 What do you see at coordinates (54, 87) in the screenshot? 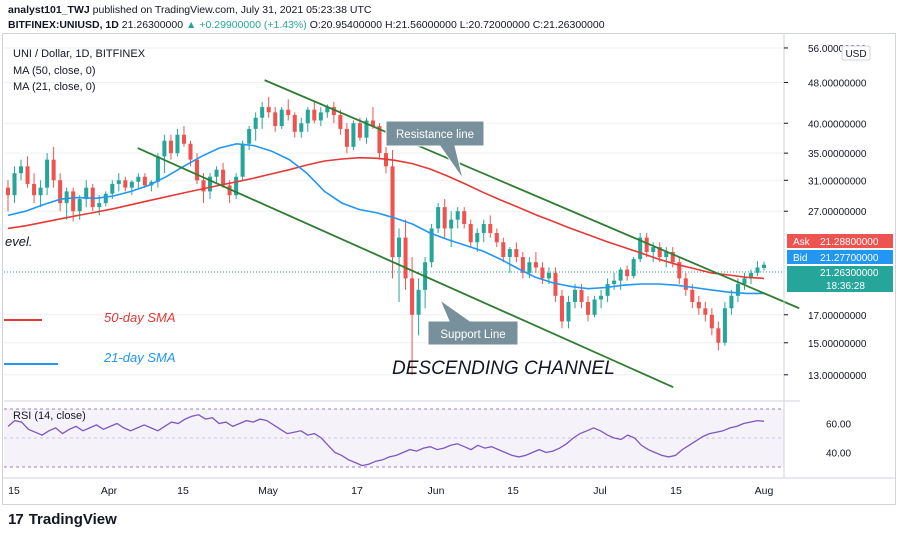
I see `ma21-legend: MA (21, close, 0)` at bounding box center [54, 87].